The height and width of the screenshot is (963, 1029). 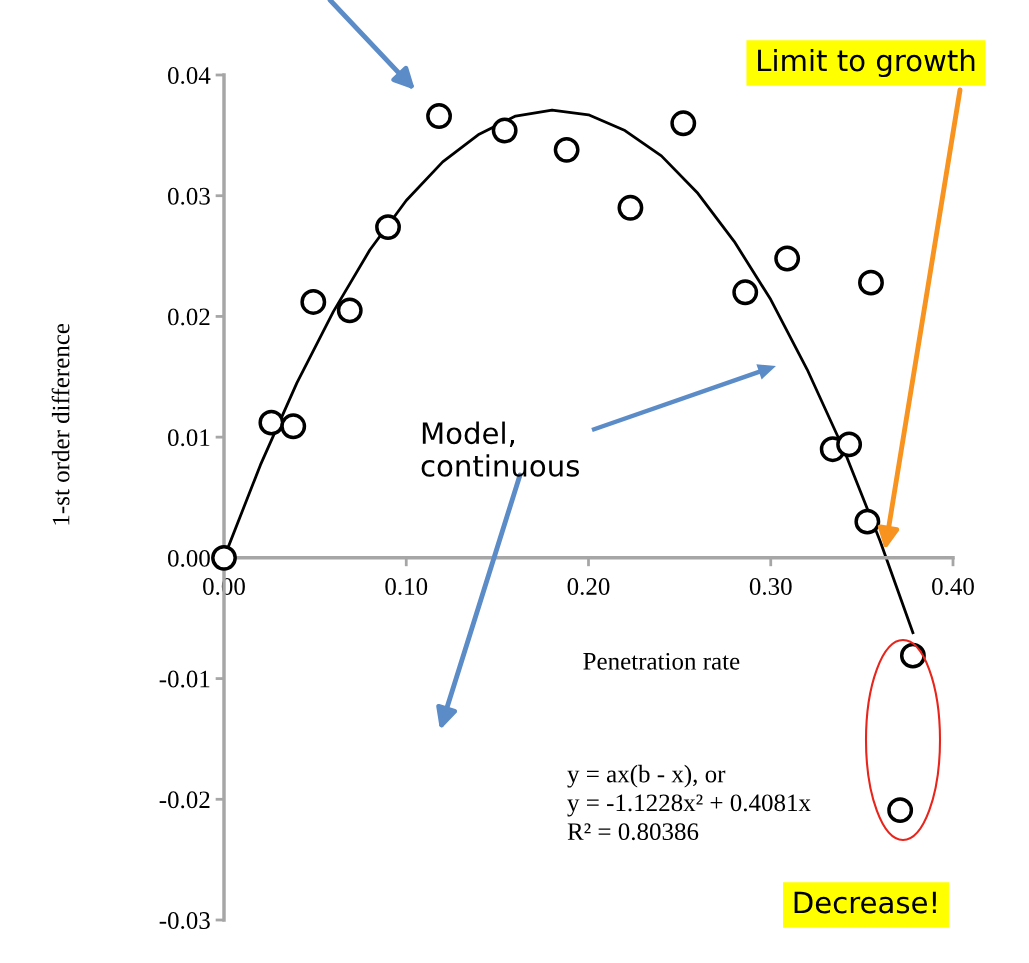 I want to click on annotation: Model, continuous, so click(x=500, y=449).